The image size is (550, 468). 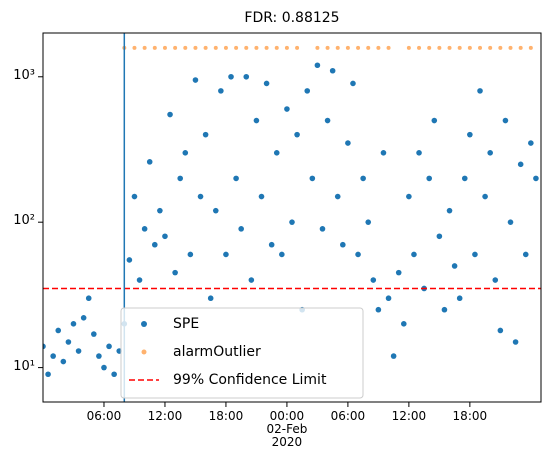 I want to click on x-tick-label: 18:00, so click(x=470, y=416).